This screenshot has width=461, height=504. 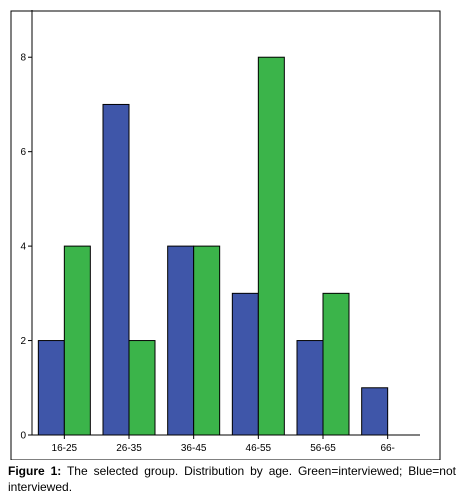 What do you see at coordinates (65, 448) in the screenshot?
I see `x-tick-label: 16-25` at bounding box center [65, 448].